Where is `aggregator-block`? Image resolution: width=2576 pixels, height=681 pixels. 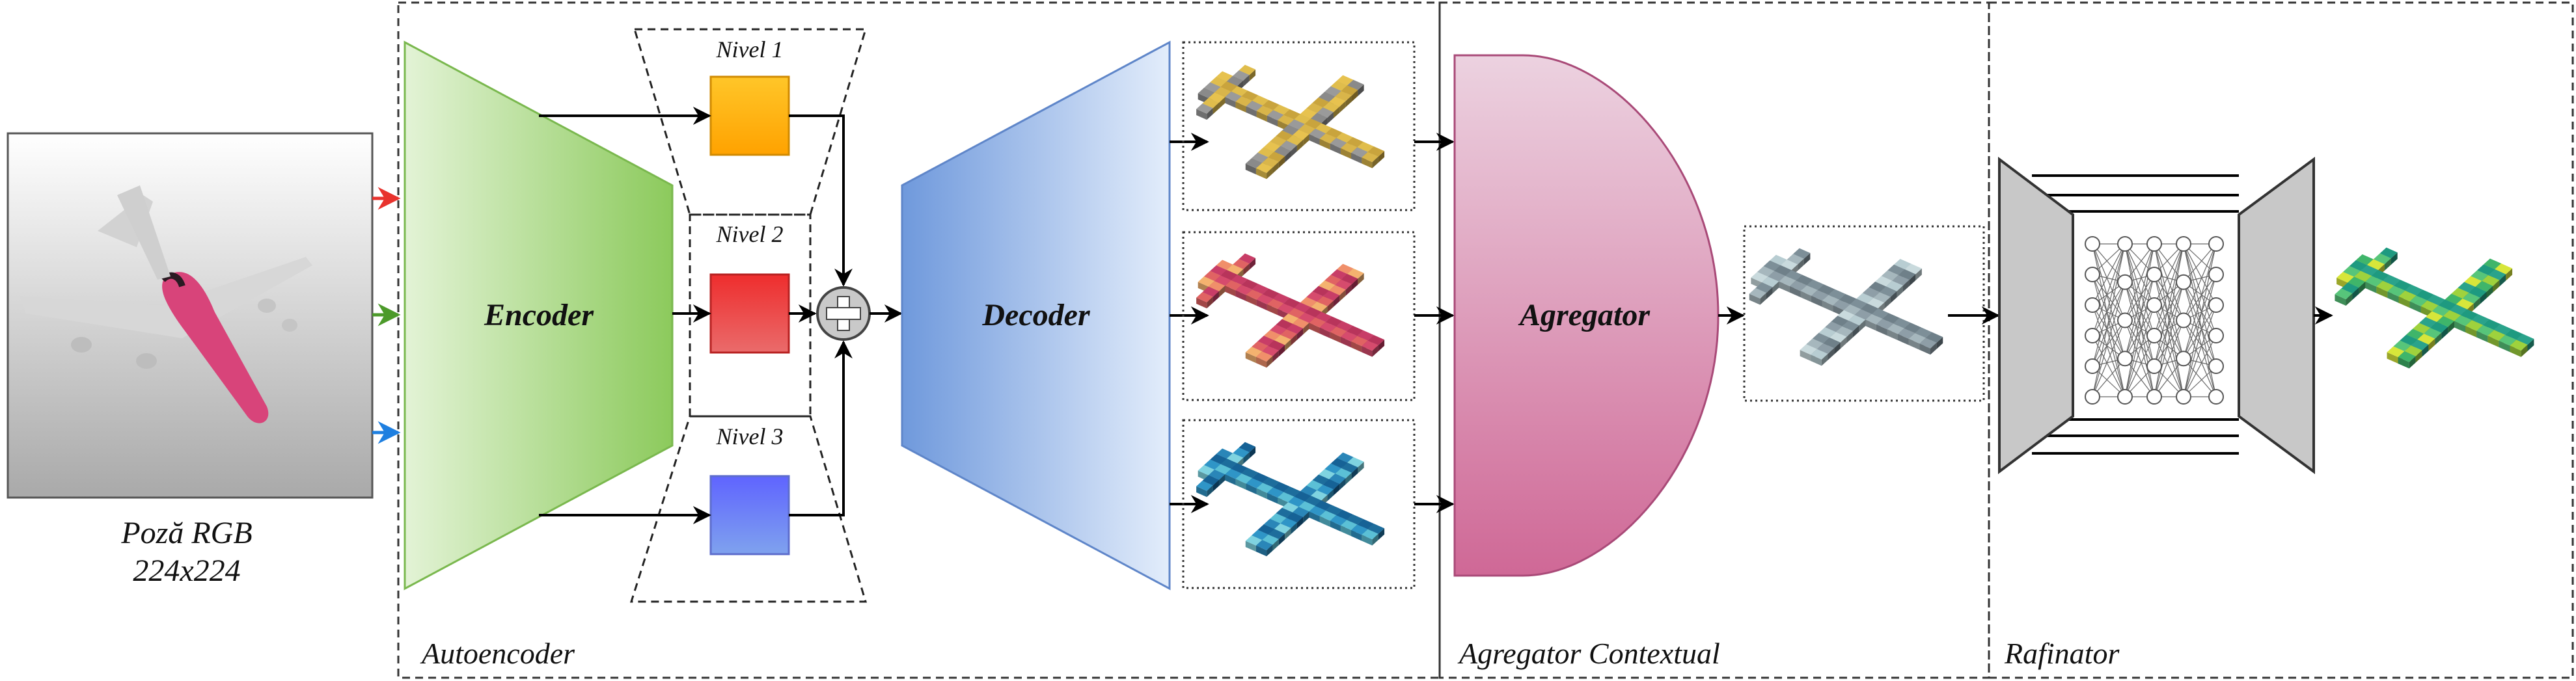
aggregator-block is located at coordinates (1587, 315).